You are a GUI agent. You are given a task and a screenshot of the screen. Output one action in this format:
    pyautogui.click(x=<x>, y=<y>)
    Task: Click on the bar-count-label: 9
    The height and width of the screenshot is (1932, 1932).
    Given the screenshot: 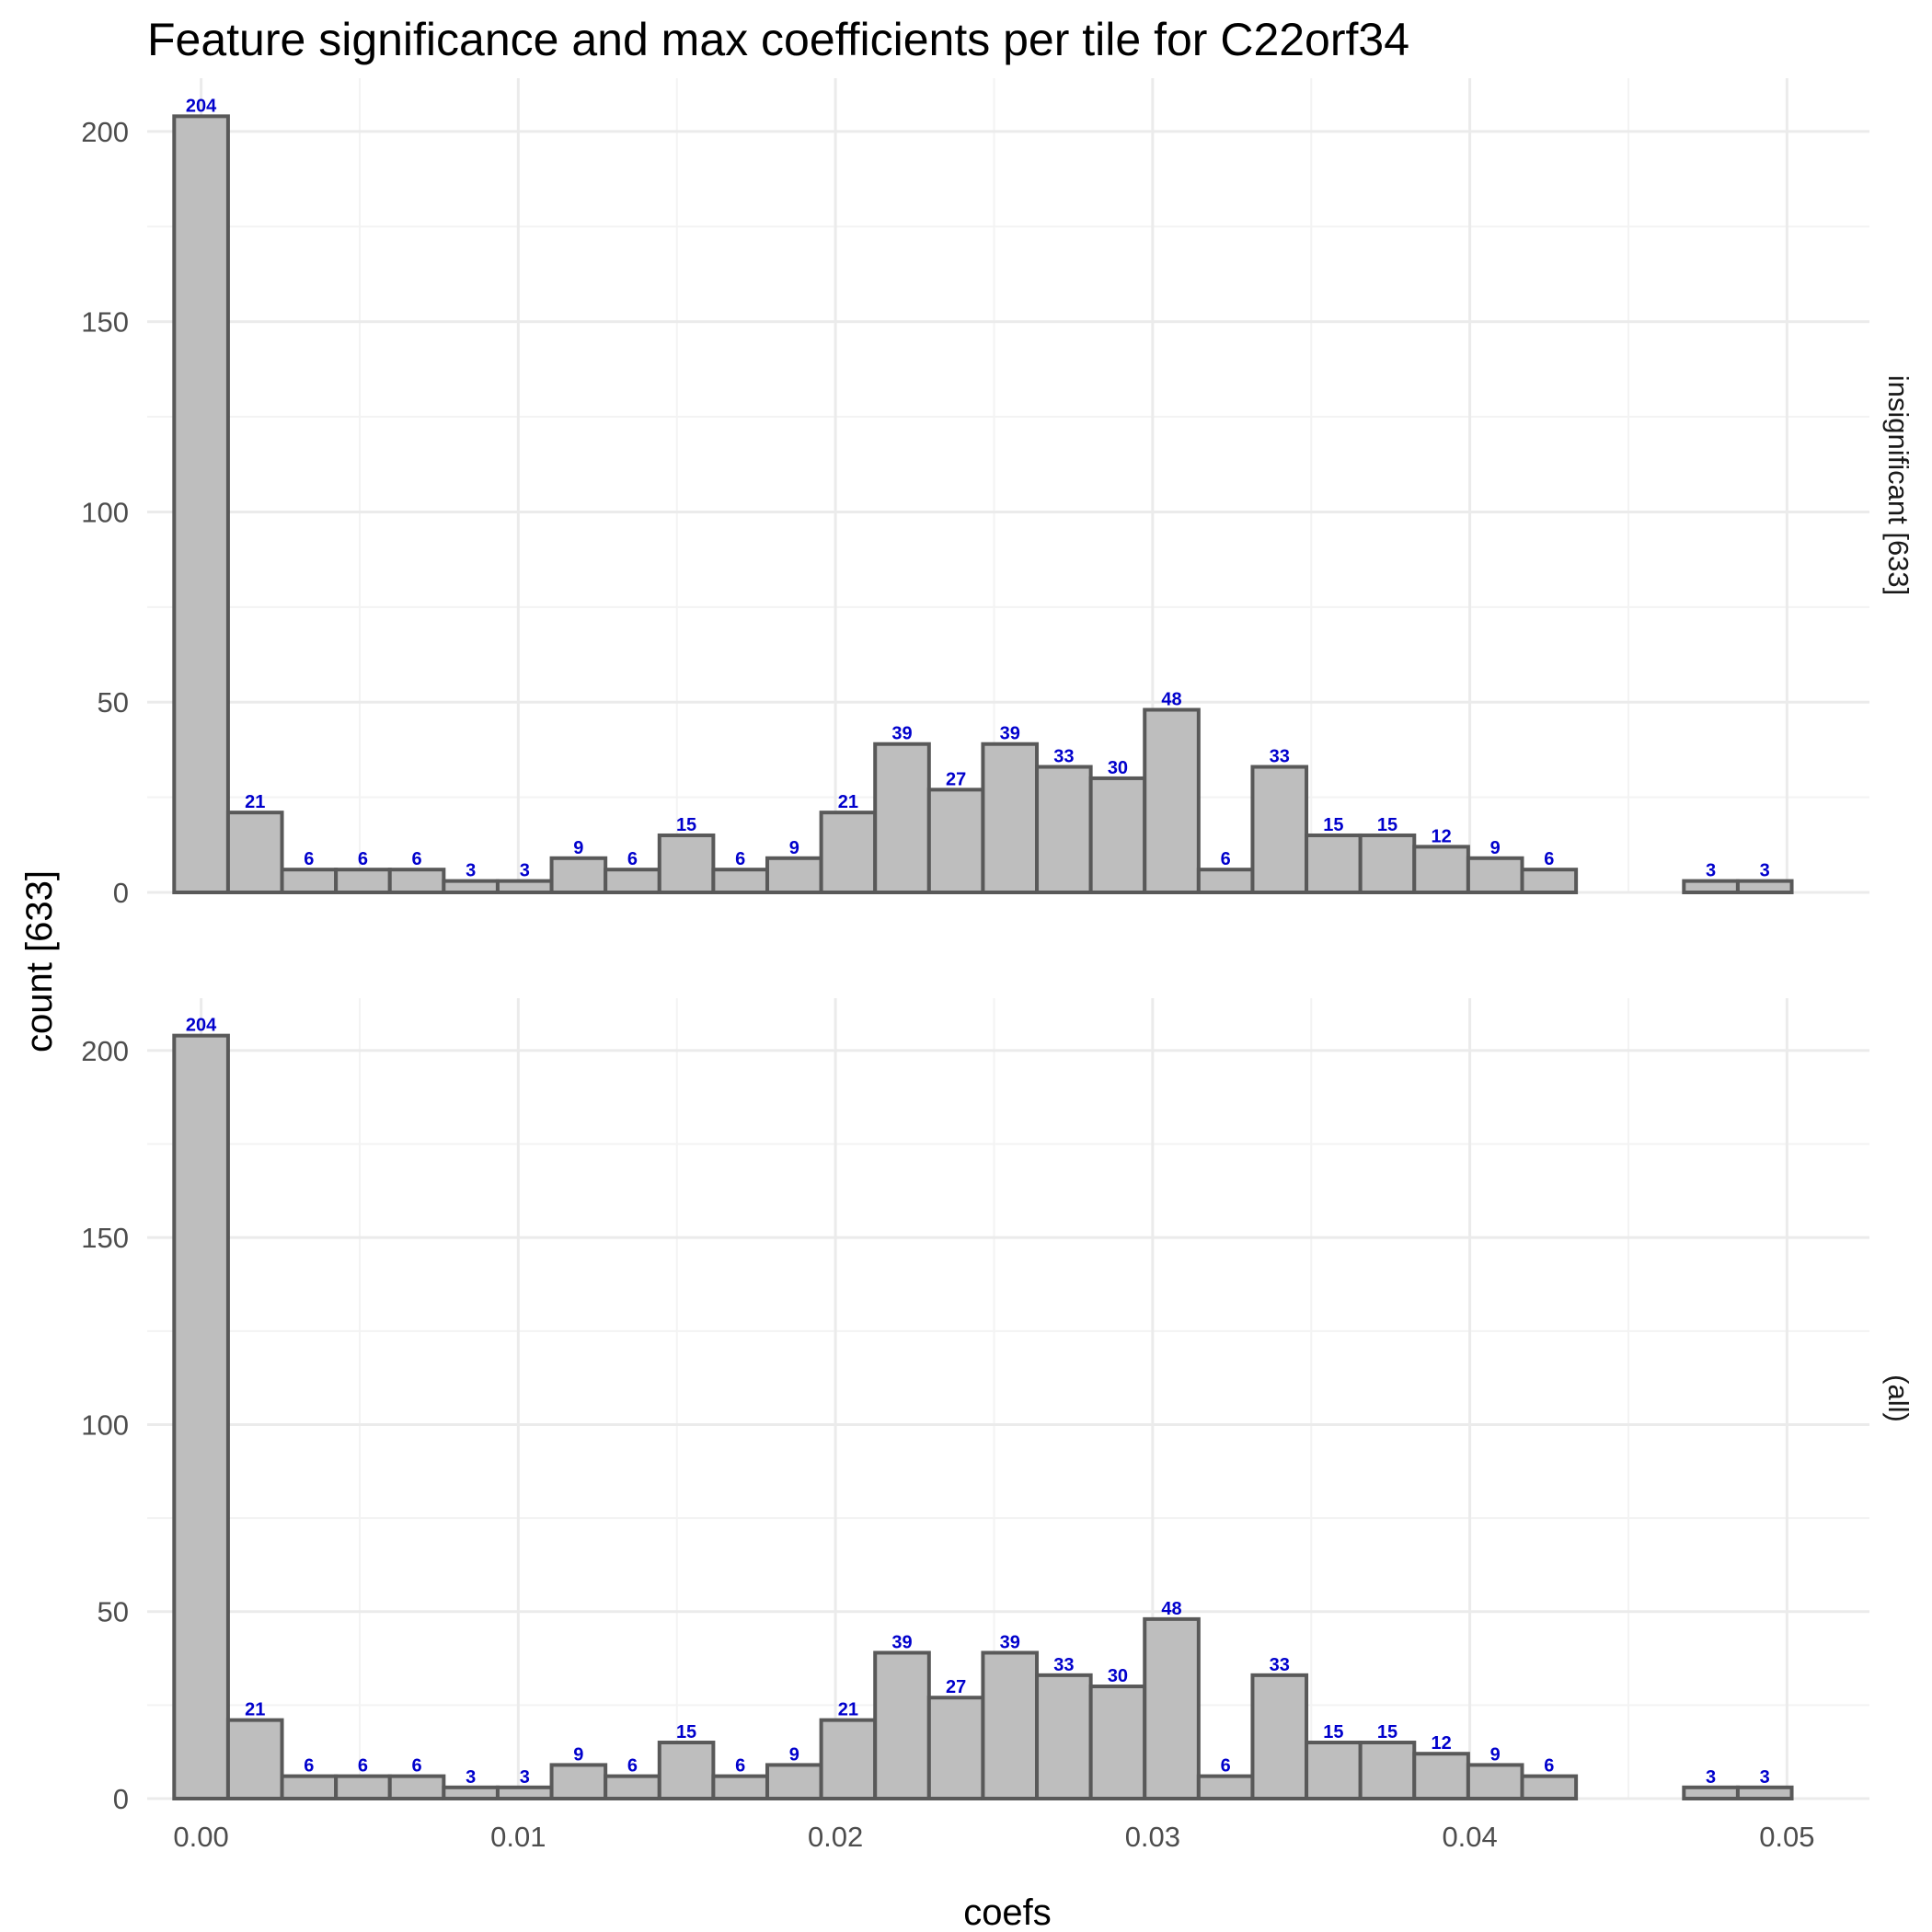 What is the action you would take?
    pyautogui.click(x=794, y=1754)
    